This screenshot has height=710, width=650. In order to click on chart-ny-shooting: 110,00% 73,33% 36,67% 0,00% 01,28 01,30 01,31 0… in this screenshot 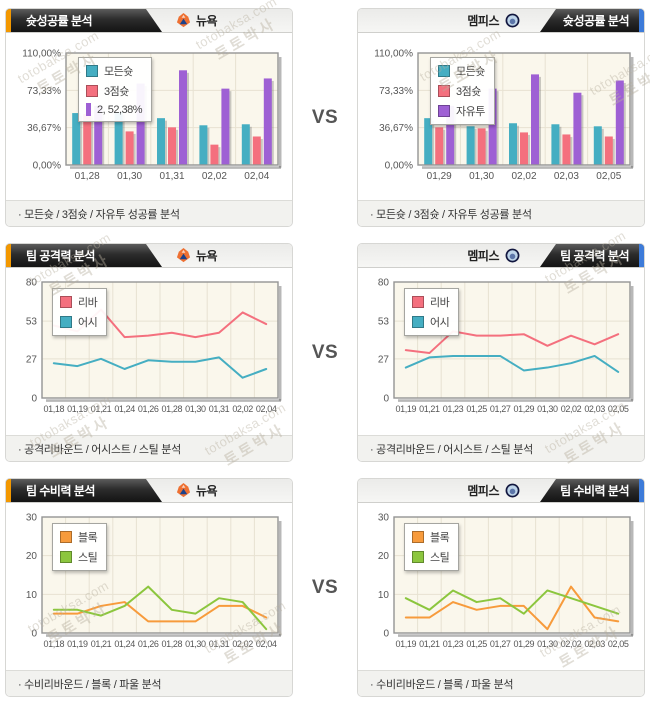, I will do `click(149, 116)`.